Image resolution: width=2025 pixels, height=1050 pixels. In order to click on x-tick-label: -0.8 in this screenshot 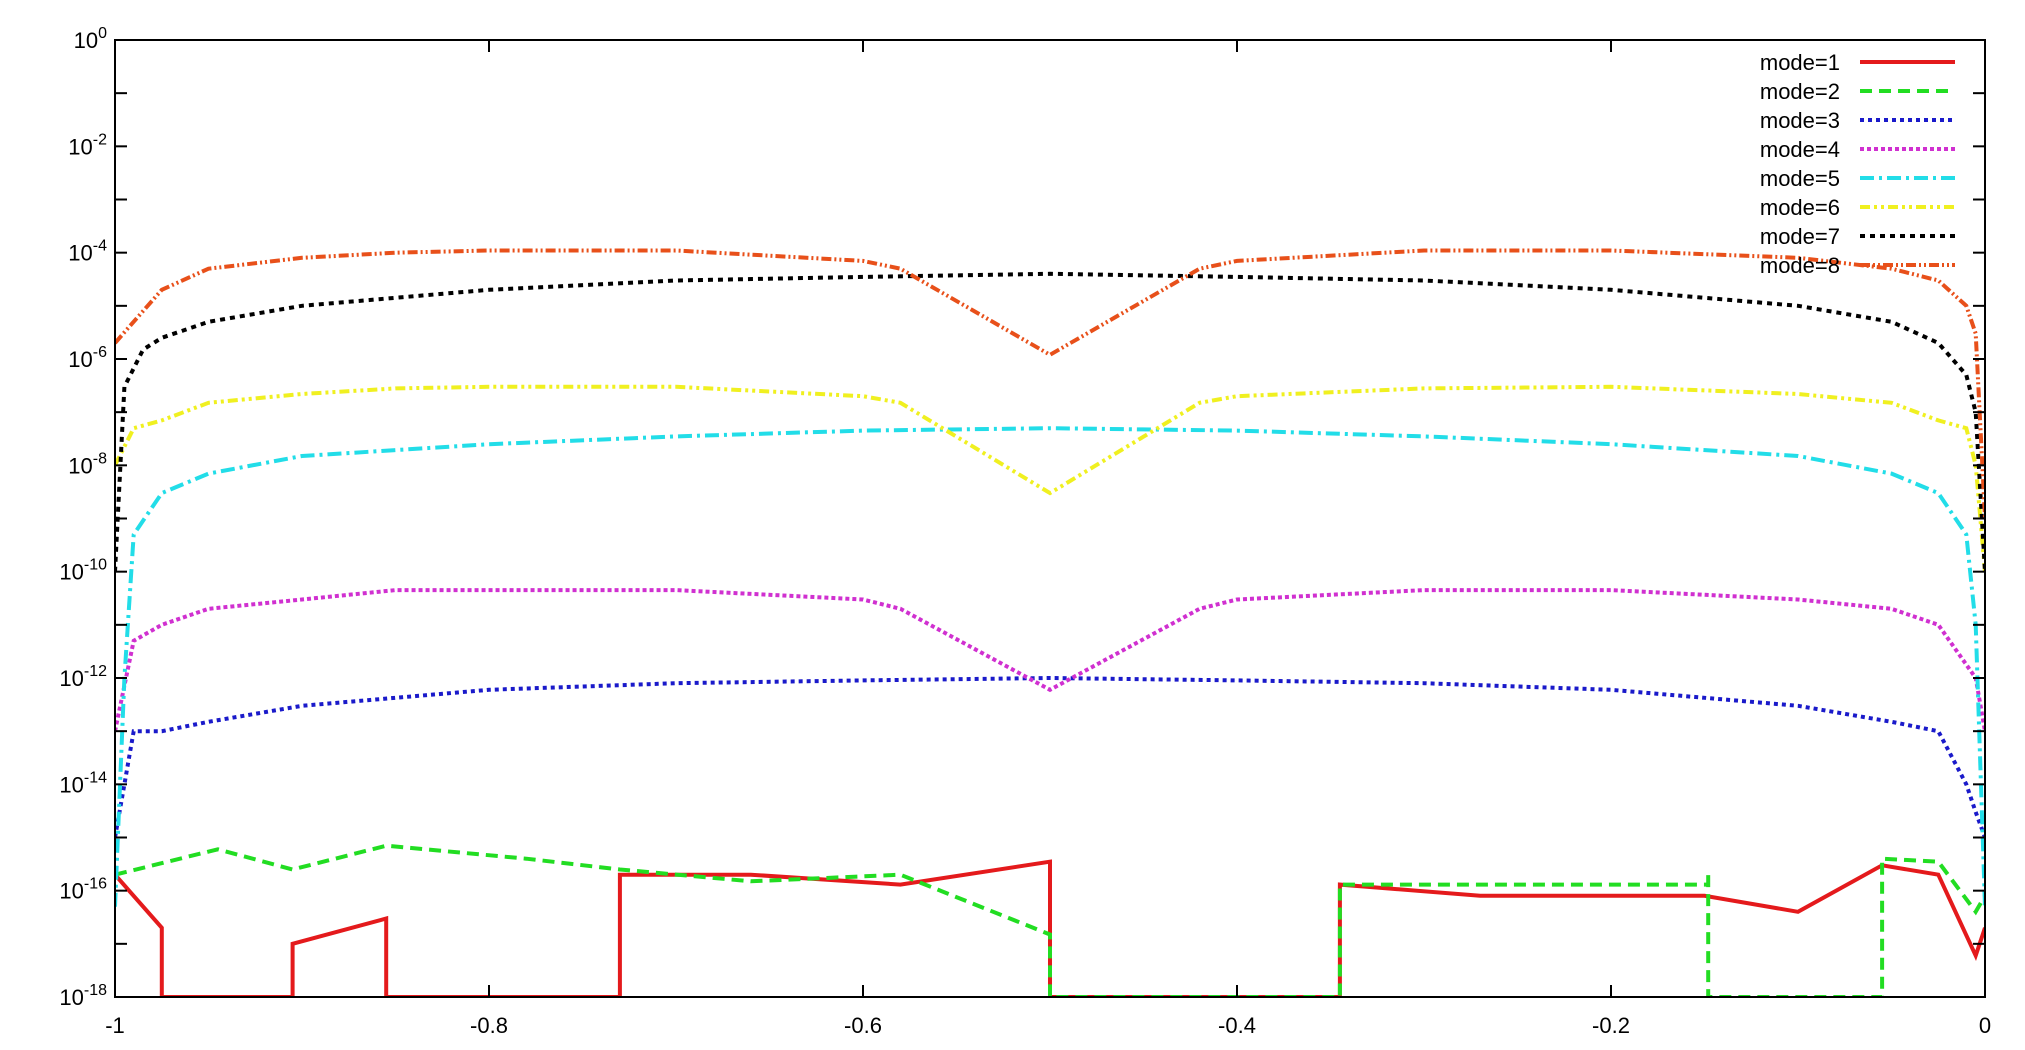, I will do `click(489, 1025)`.